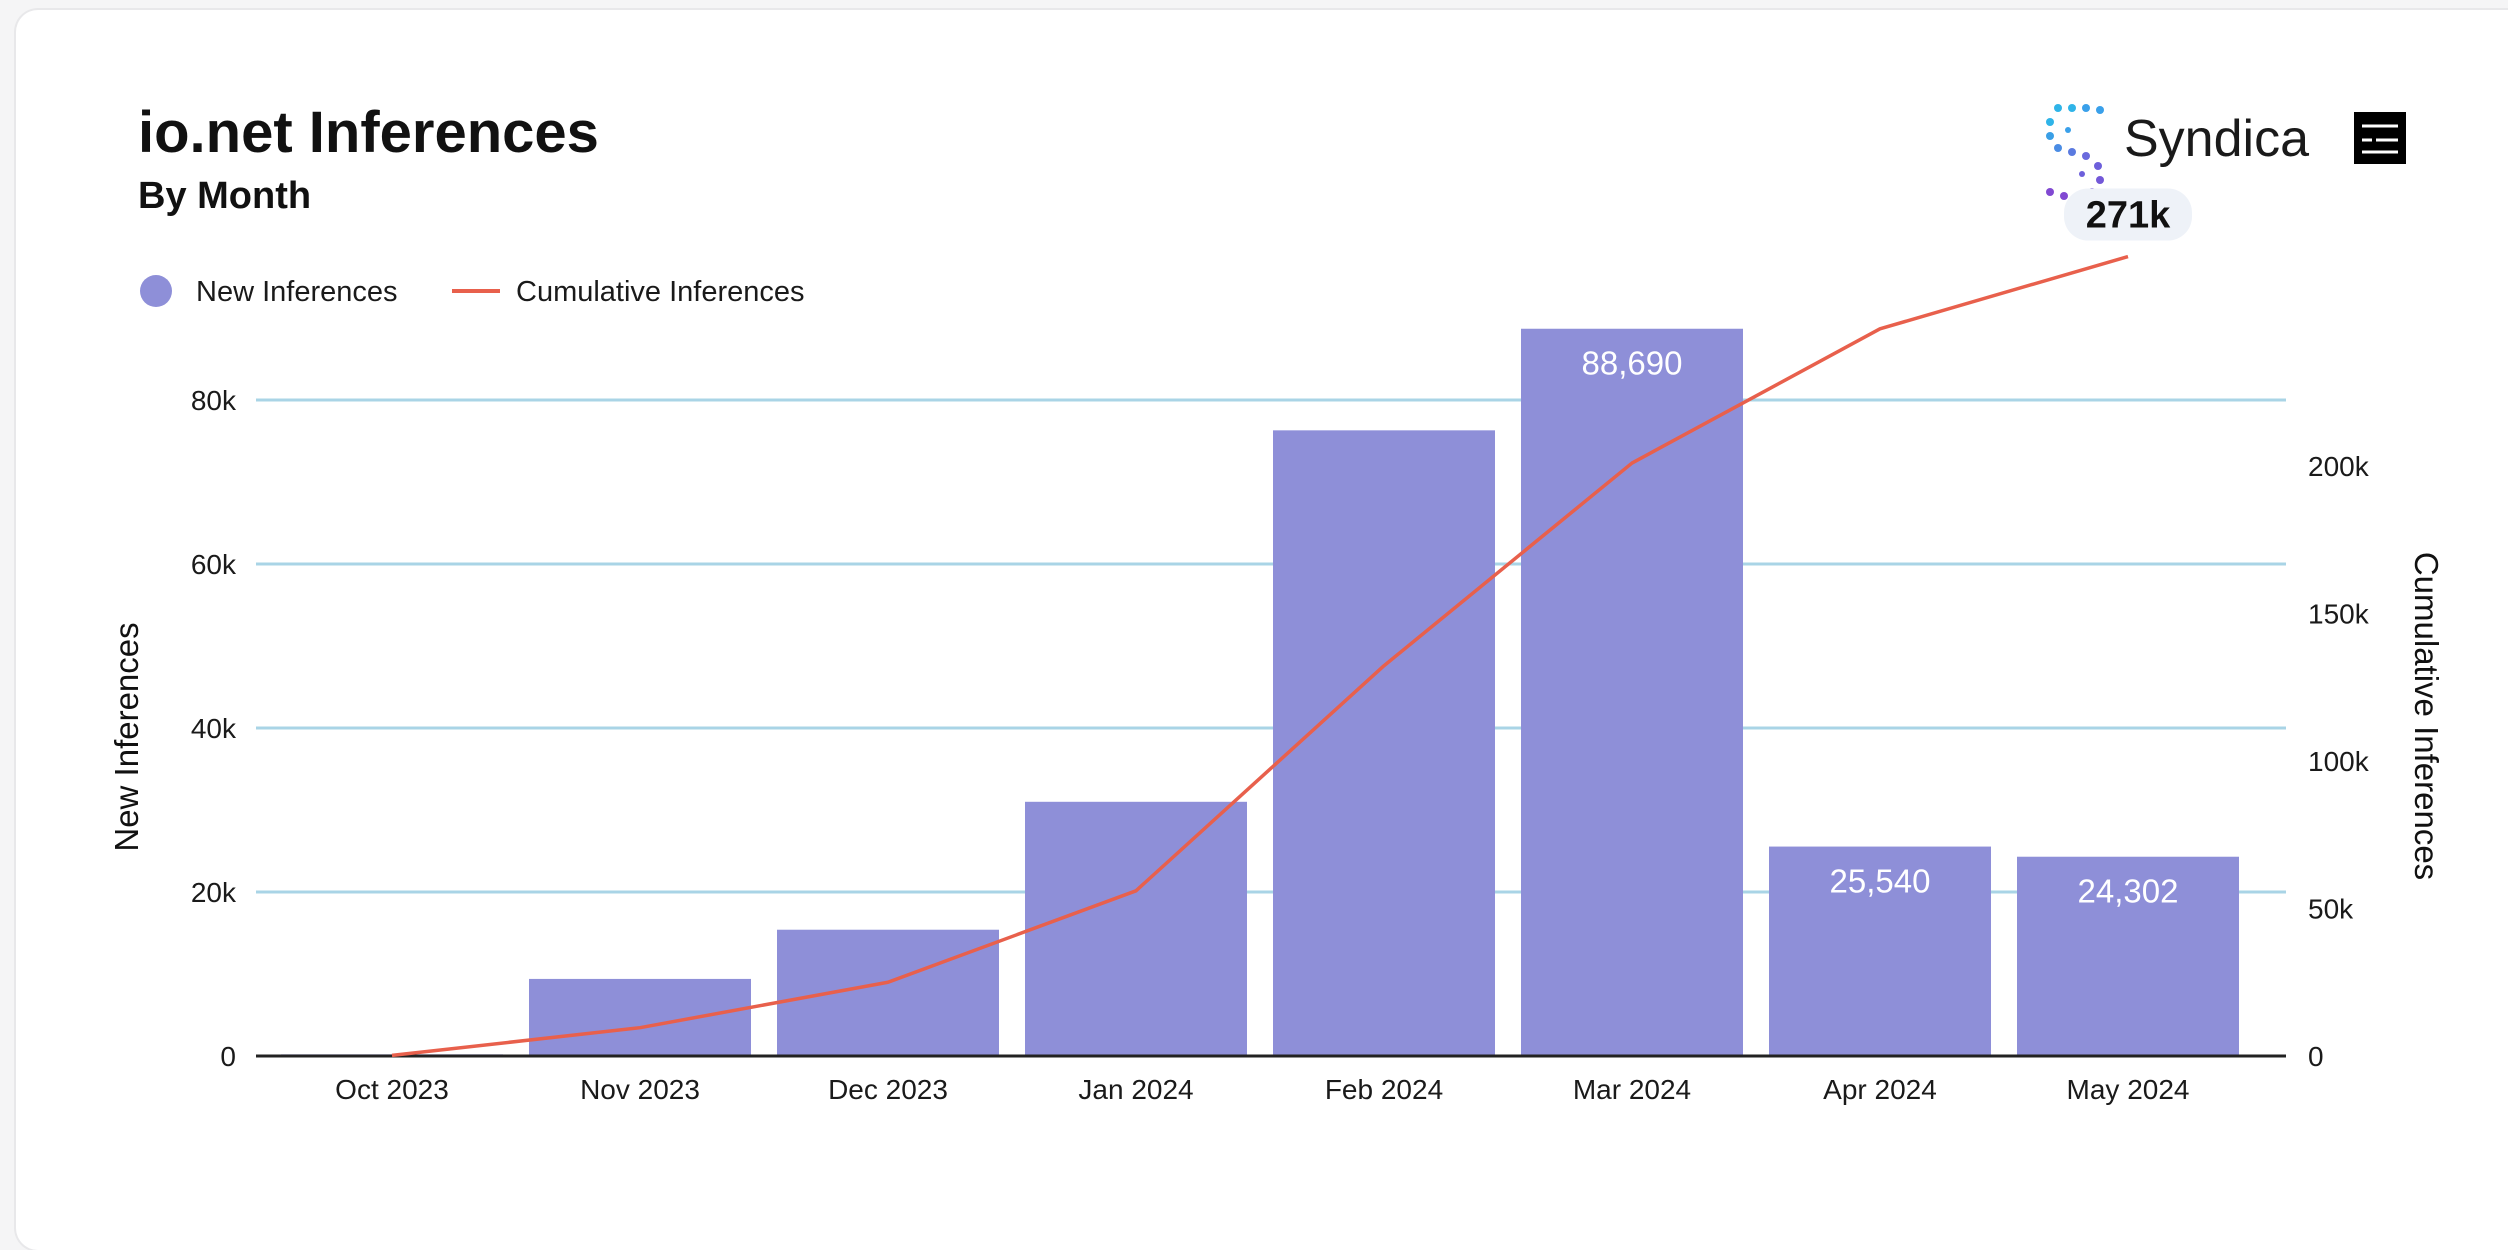 This screenshot has height=1250, width=2508. What do you see at coordinates (2426, 716) in the screenshot?
I see `y2-axis-title: Cumulative Inferences` at bounding box center [2426, 716].